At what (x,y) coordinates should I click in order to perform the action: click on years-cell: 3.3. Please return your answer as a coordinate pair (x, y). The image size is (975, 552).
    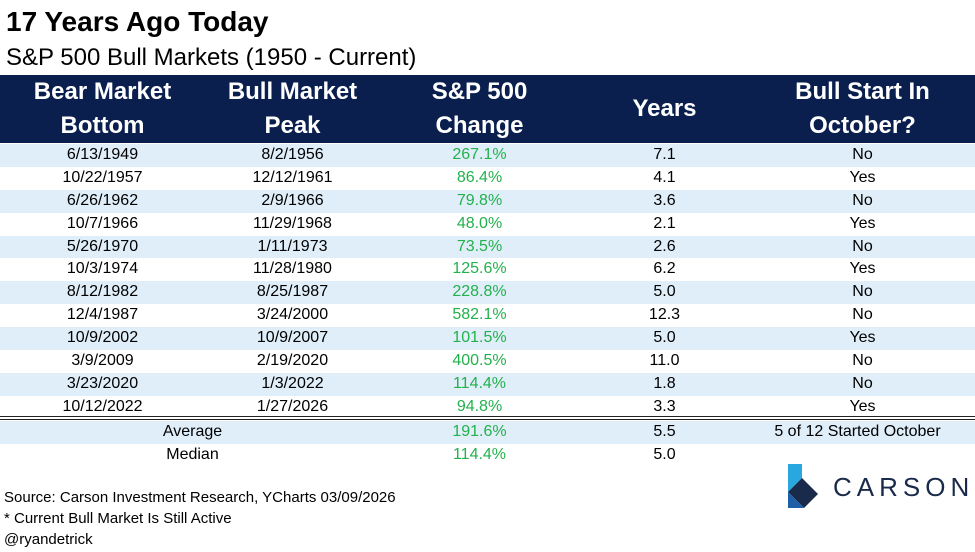
    Looking at the image, I should click on (664, 406).